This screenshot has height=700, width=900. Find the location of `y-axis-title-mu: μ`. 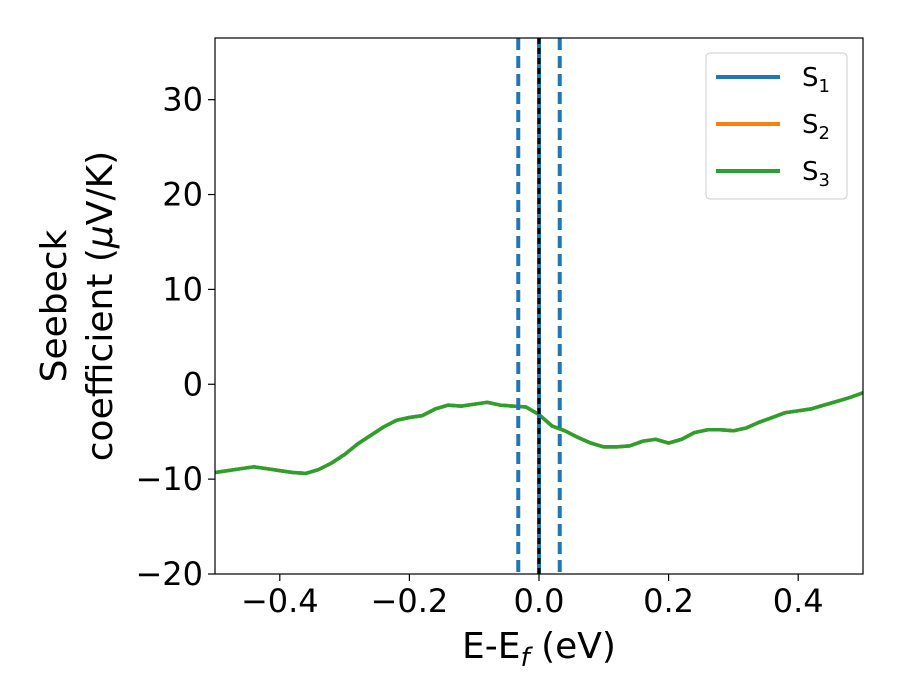

y-axis-title-mu: μ is located at coordinates (100, 237).